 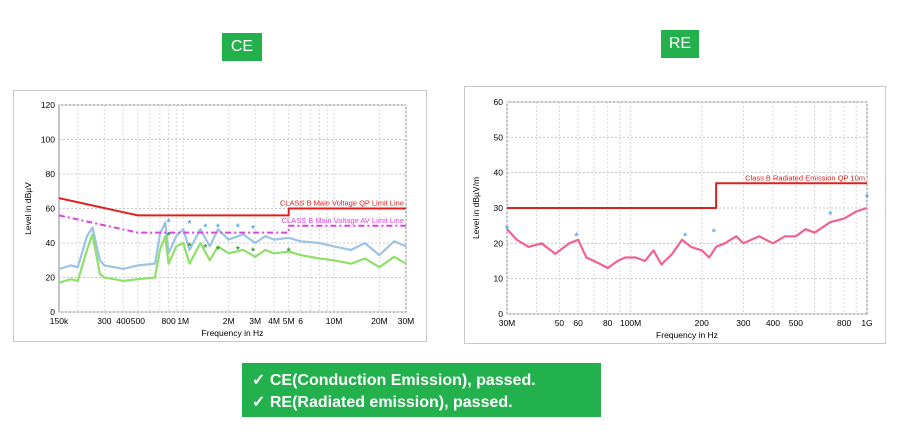 I want to click on y-axis-label: Level in dBµV/m, so click(x=476, y=208).